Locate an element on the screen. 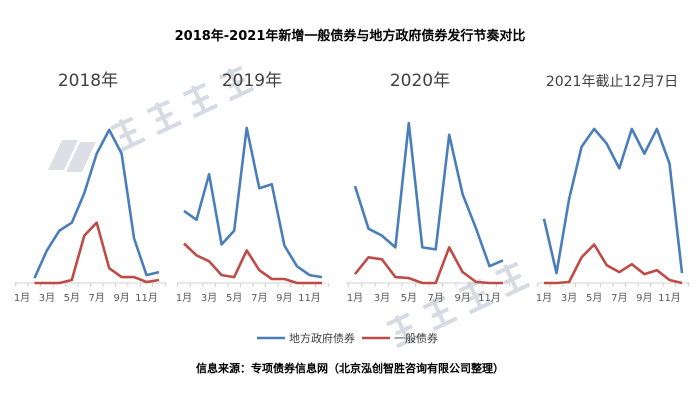 Image resolution: width=700 pixels, height=400 pixels. source-note: 信息来源：专项债券信息网（北京泓创智胜咨询有限公司整理） is located at coordinates (350, 368).